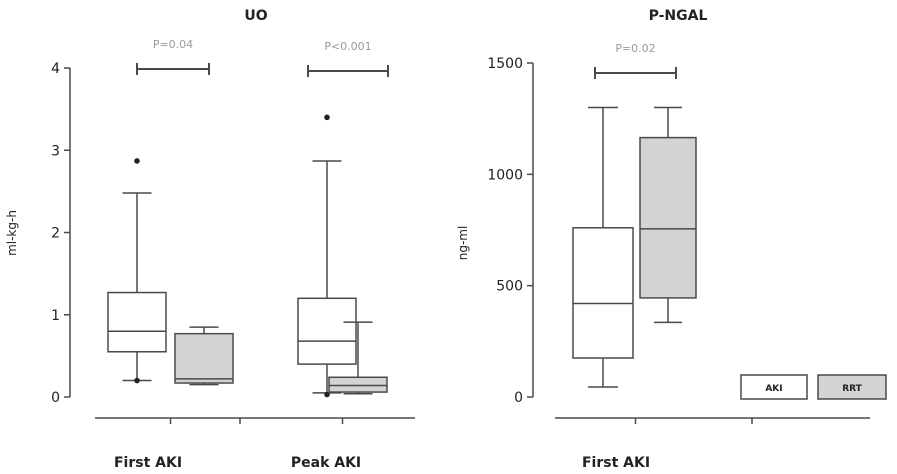  What do you see at coordinates (505, 175) in the screenshot?
I see `ngal-y-tick-label: 1000` at bounding box center [505, 175].